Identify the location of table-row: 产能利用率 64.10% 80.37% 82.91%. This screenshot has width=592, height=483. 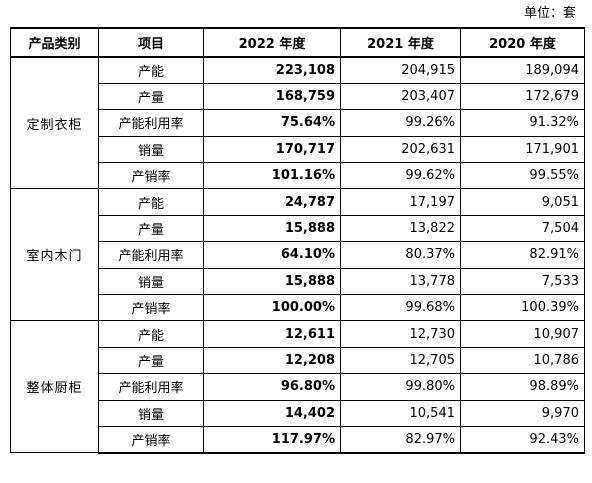
(298, 255).